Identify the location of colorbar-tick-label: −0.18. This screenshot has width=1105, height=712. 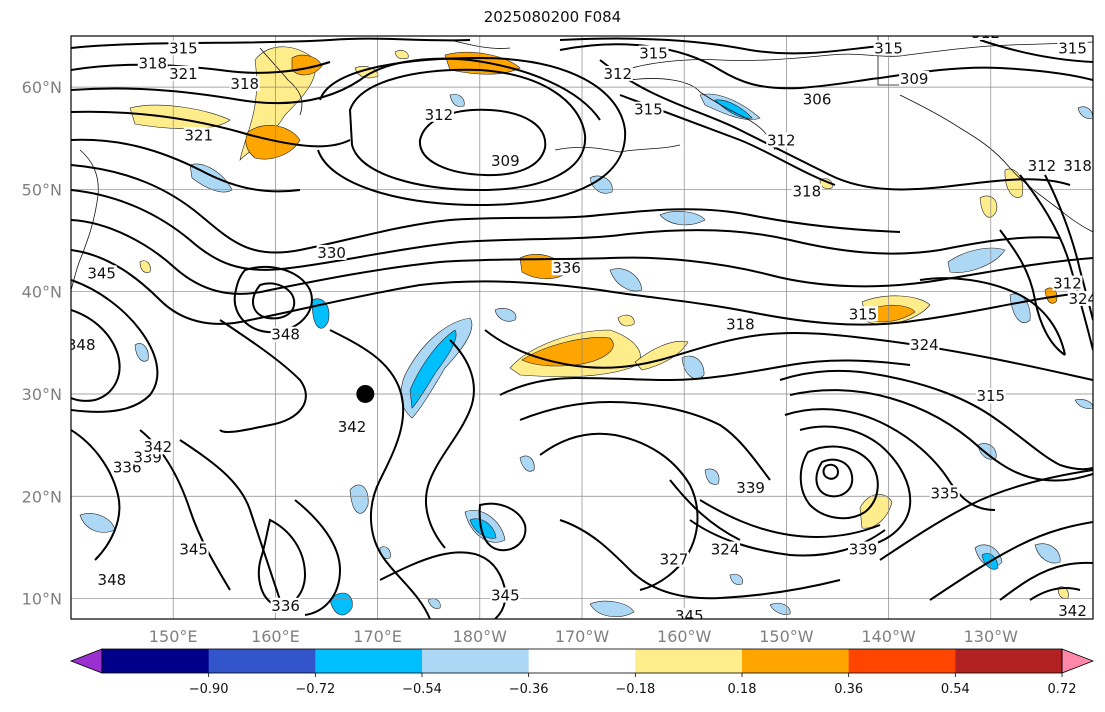
(635, 689).